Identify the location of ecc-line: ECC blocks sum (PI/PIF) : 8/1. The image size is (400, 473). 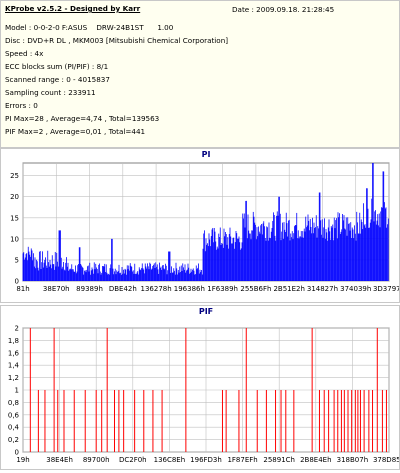
(57, 66).